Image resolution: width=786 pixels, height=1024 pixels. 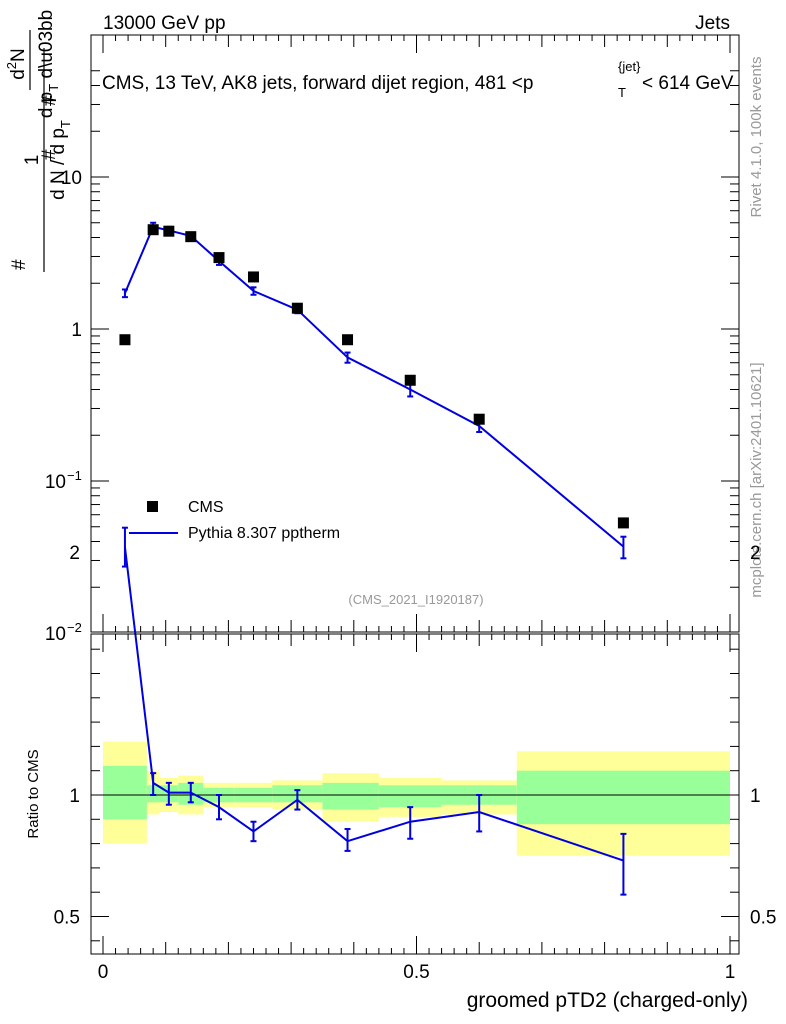 What do you see at coordinates (152, 506) in the screenshot?
I see `legend-data-marker` at bounding box center [152, 506].